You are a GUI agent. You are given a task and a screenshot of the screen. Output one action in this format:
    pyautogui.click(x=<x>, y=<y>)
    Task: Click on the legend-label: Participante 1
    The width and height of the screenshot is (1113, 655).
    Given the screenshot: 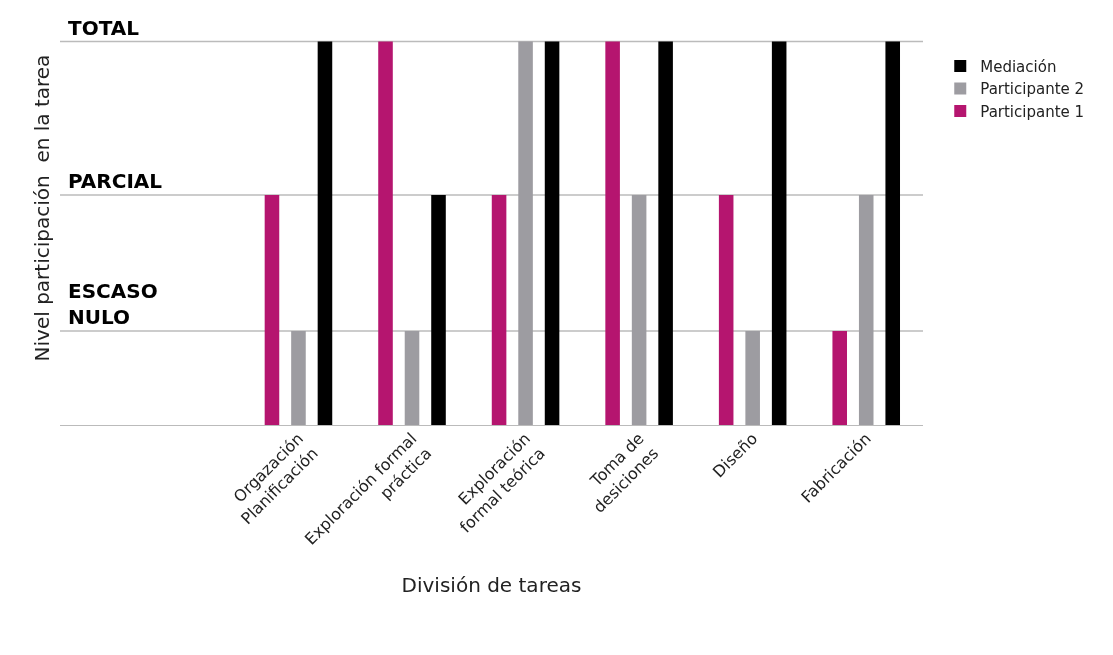 What is the action you would take?
    pyautogui.click(x=1032, y=111)
    